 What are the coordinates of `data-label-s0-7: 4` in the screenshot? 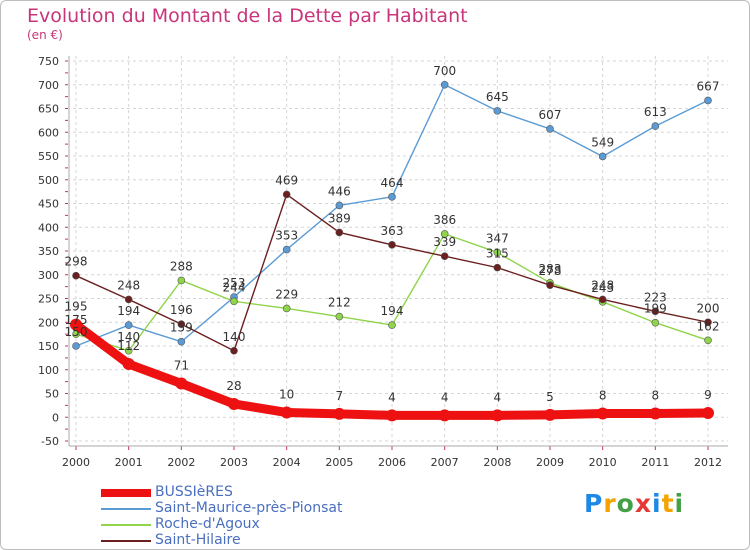 It's located at (445, 397).